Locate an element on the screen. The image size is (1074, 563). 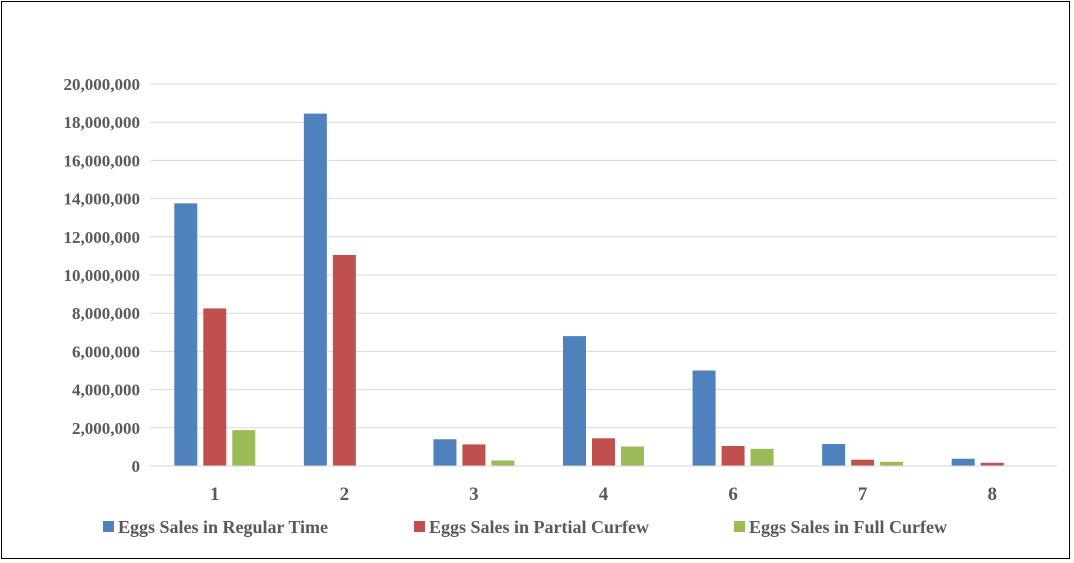
legend-label: Eggs Sales in Partial Curfew is located at coordinates (539, 527).